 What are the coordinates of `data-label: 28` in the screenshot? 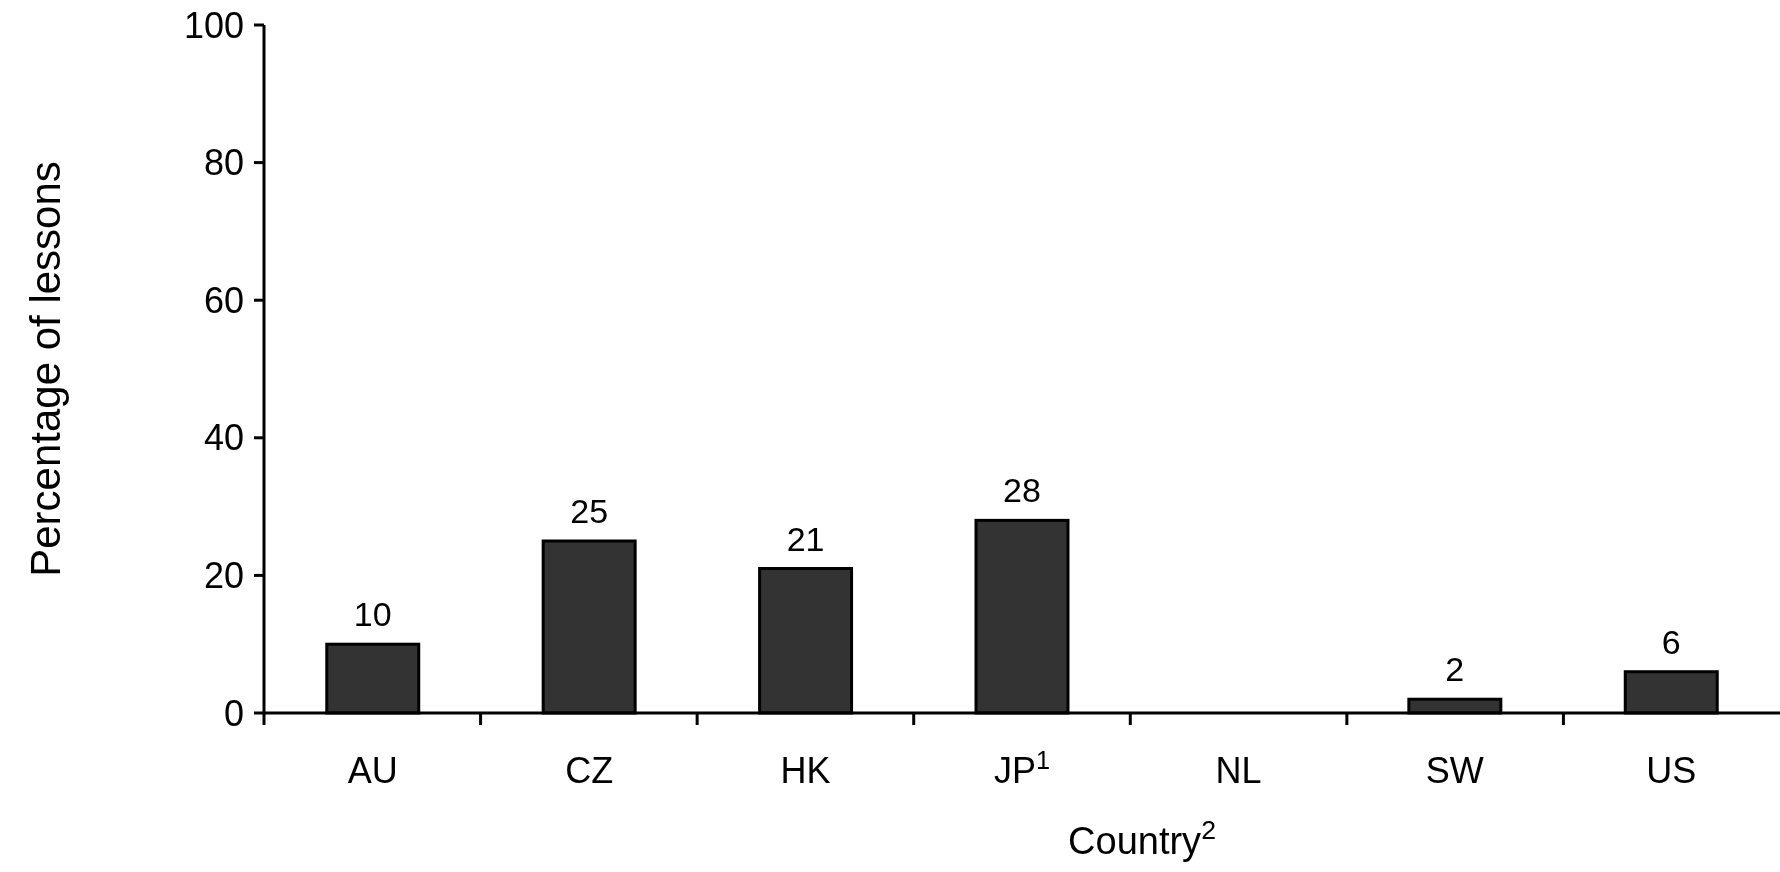 It's located at (1022, 490).